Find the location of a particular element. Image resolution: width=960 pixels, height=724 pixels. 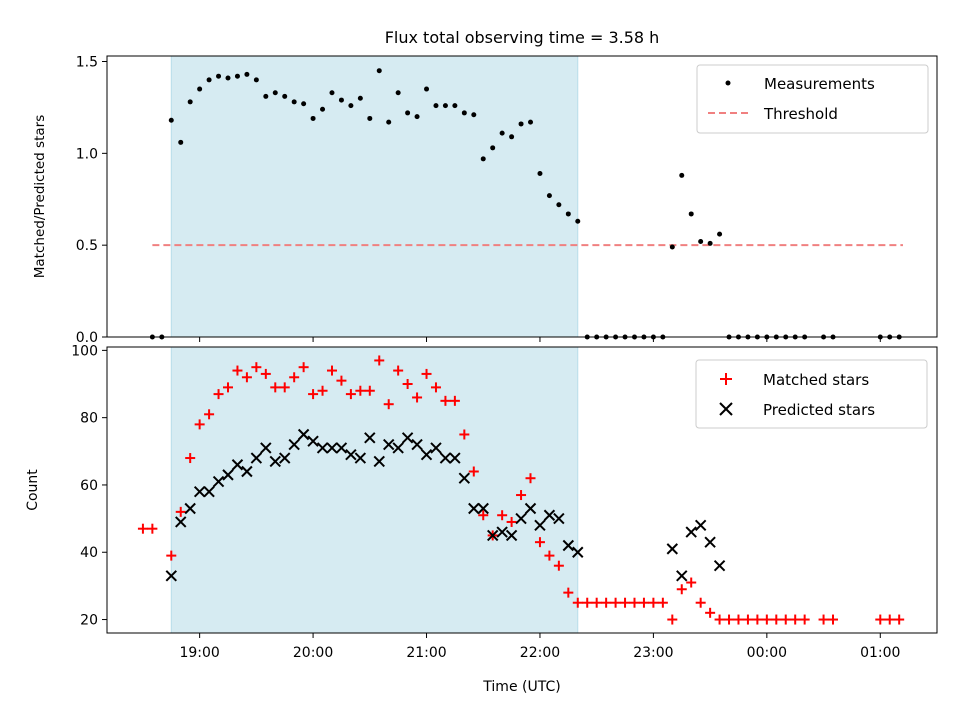

y-tick-label: 0.0 is located at coordinates (87, 338).